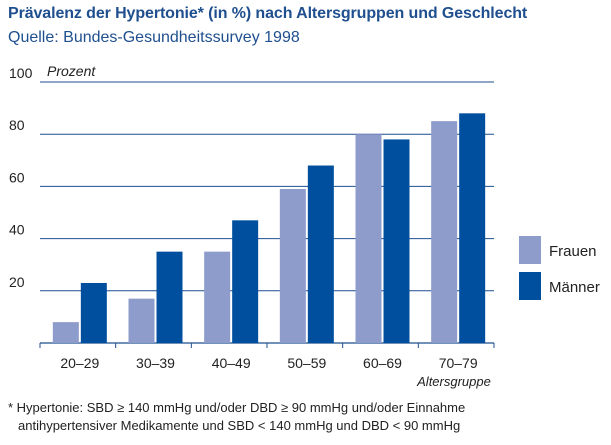 The image size is (611, 445). What do you see at coordinates (93, 312) in the screenshot?
I see `bar-männer-1` at bounding box center [93, 312].